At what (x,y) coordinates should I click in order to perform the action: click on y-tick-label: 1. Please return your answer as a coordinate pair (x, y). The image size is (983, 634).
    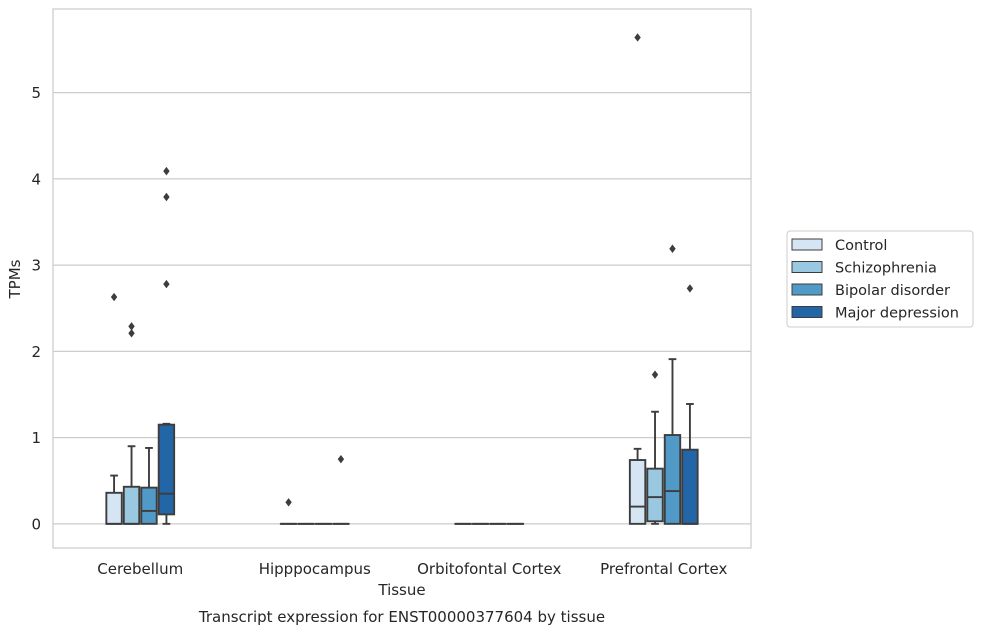
    Looking at the image, I should click on (36, 438).